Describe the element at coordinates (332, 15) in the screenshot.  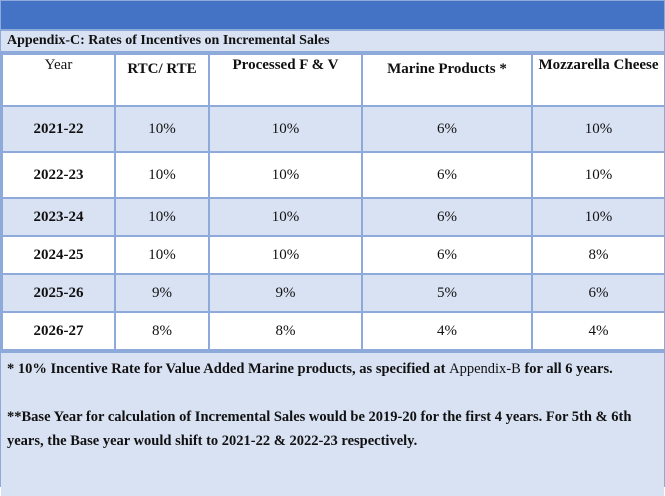
I see `header-bar` at that location.